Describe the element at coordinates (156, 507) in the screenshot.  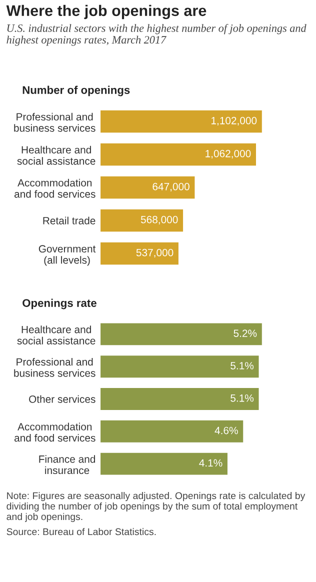
I see `text: Note: Figures are seasonally adjusted. Openings rate is calculated by dividing the number of job openings by the sum of total employment and job openings.` at that location.